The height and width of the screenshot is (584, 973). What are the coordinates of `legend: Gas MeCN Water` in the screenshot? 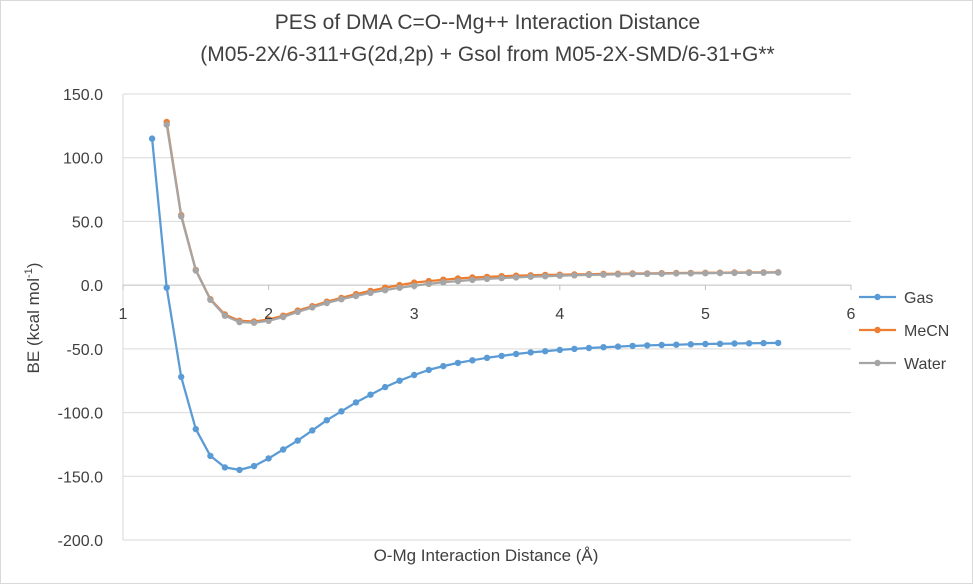 It's located at (904, 331).